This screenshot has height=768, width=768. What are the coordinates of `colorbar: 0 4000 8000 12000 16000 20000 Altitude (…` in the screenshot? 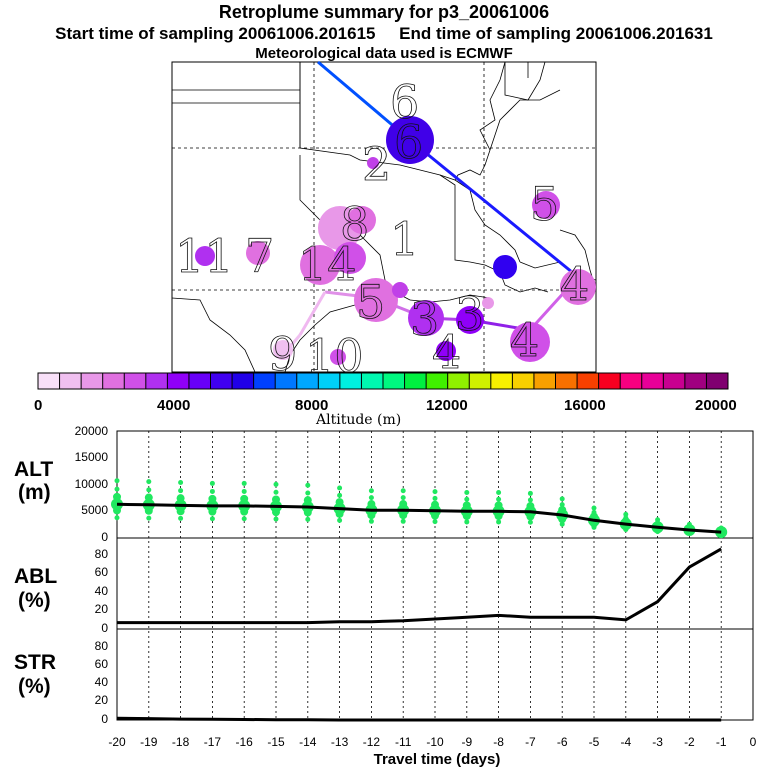 It's located at (385, 400).